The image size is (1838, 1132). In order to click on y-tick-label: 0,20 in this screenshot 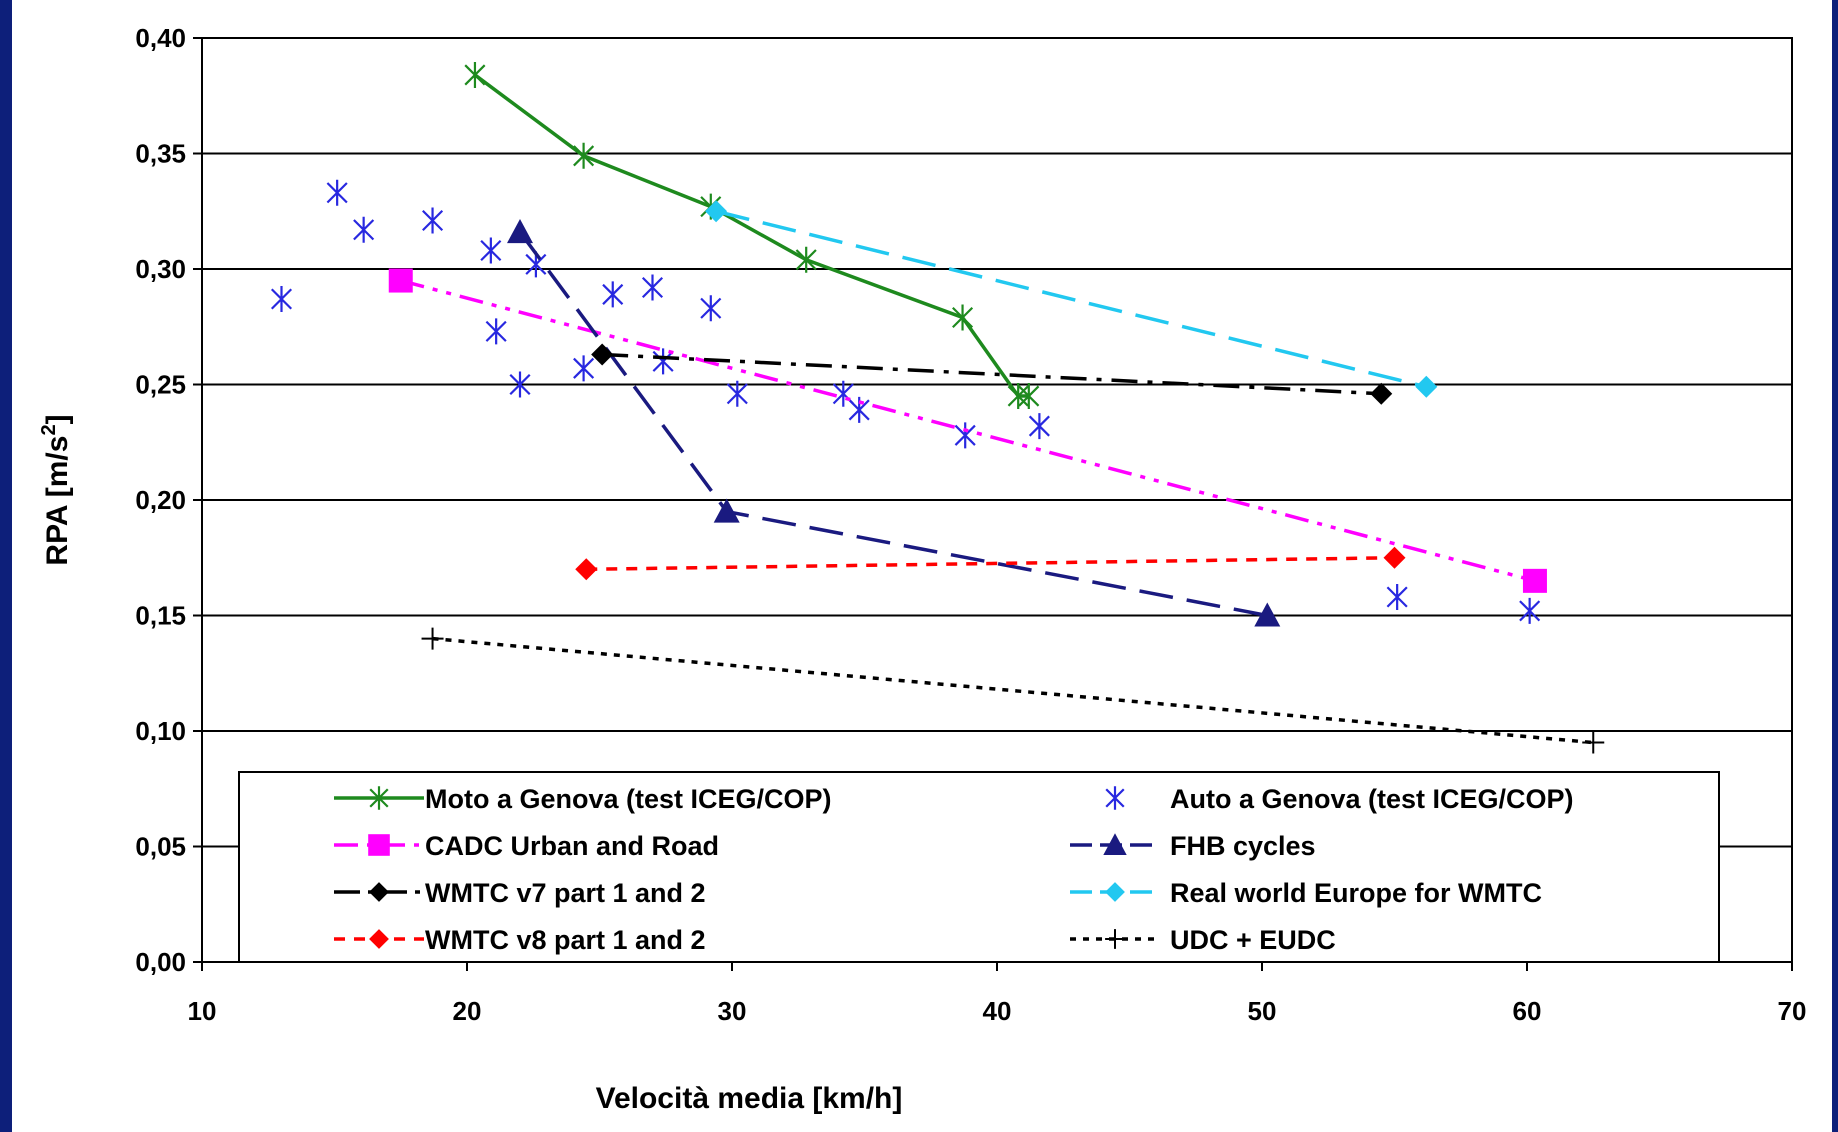, I will do `click(160, 500)`.